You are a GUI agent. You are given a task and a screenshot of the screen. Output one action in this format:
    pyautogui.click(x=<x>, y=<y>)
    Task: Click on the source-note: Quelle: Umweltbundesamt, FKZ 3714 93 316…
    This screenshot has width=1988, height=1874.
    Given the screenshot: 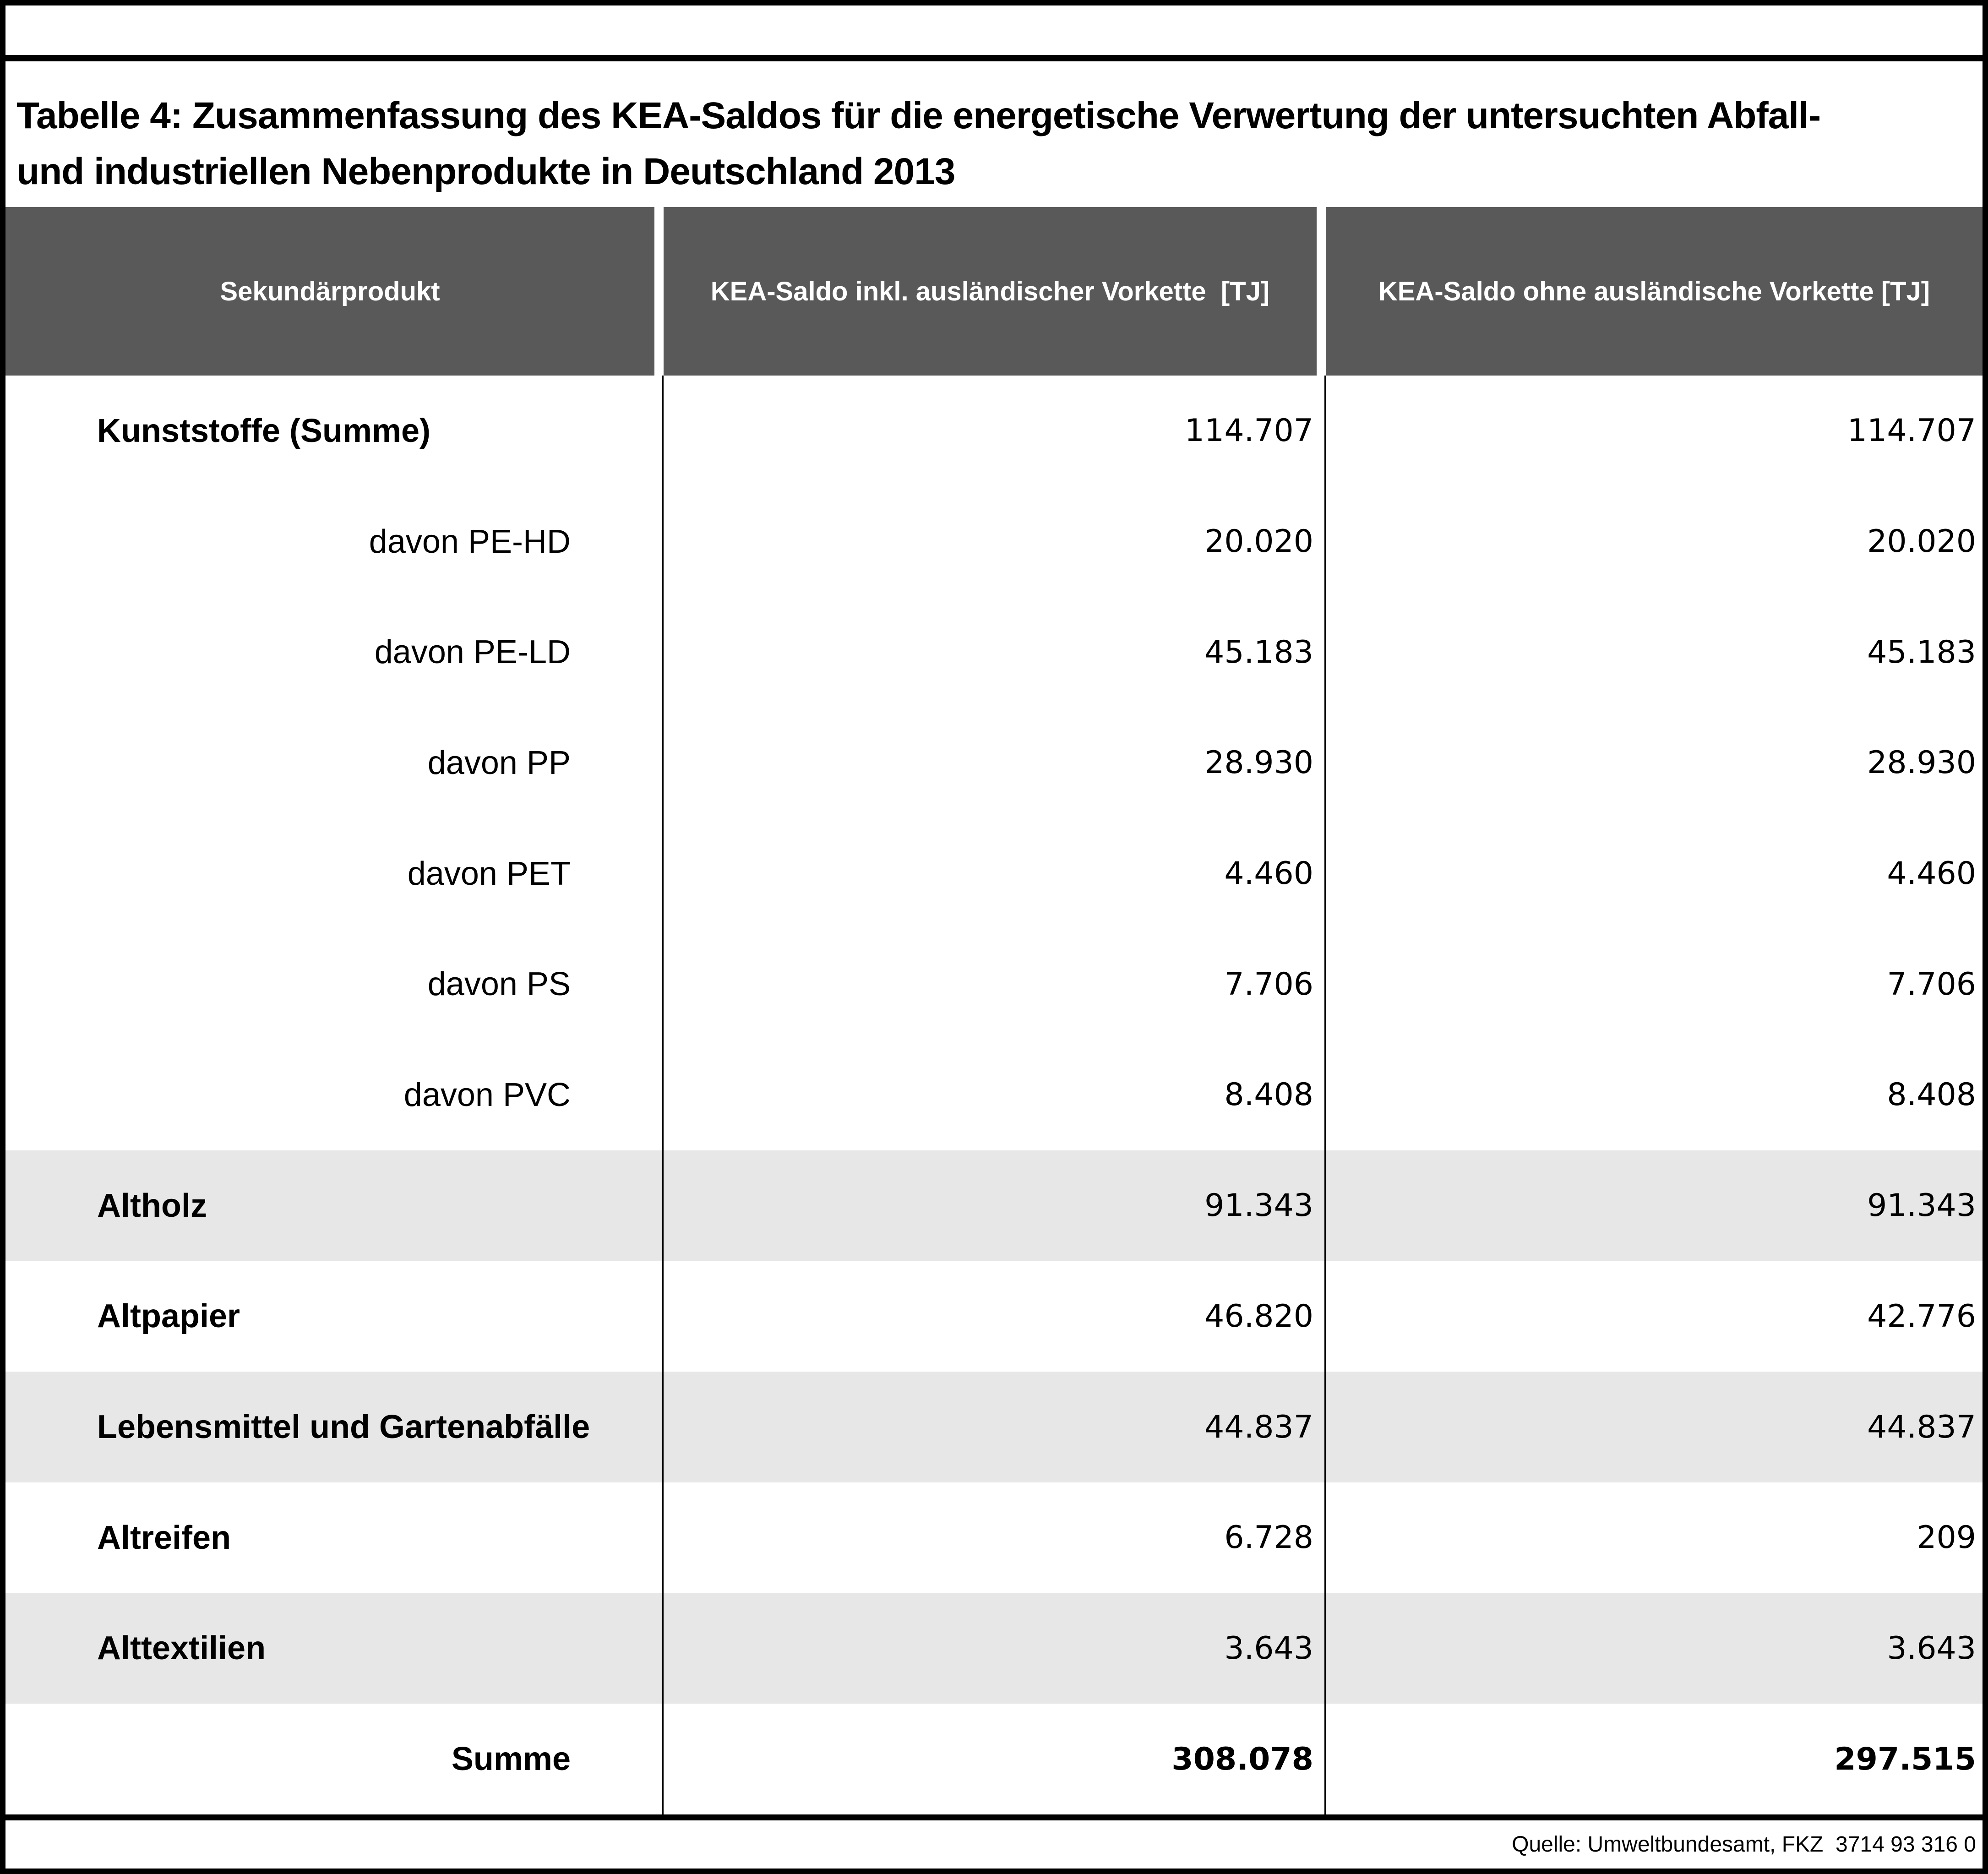 What is the action you would take?
    pyautogui.click(x=994, y=1844)
    